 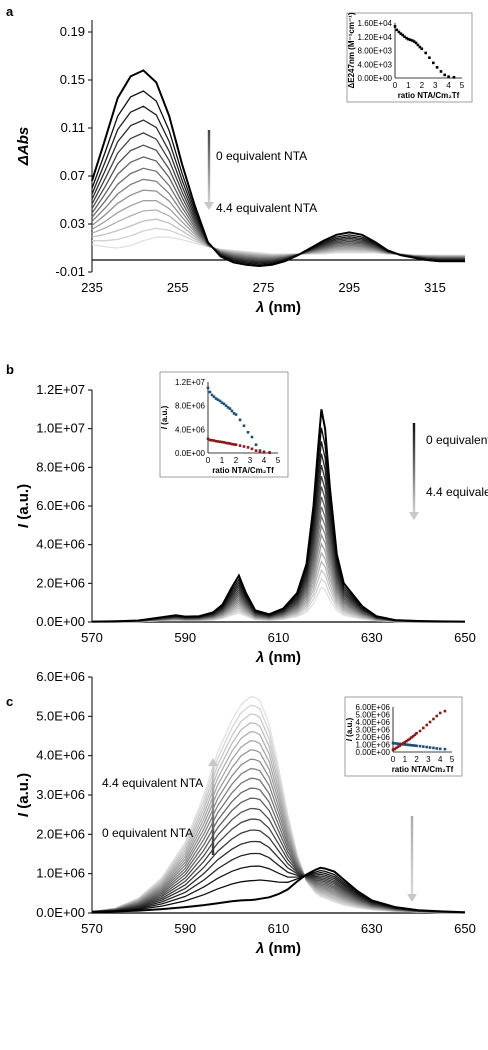 I want to click on panel-label: b, so click(x=10, y=369).